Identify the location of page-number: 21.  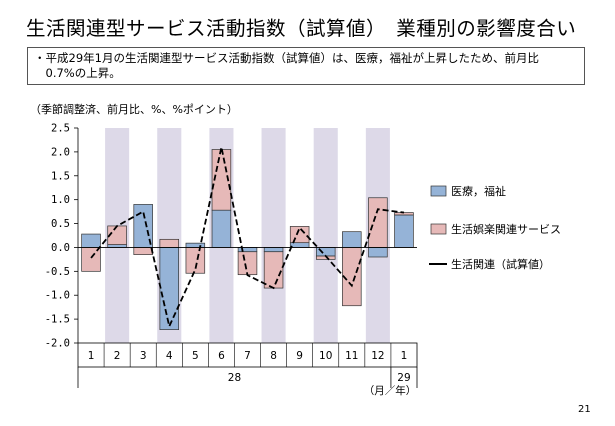
(584, 409).